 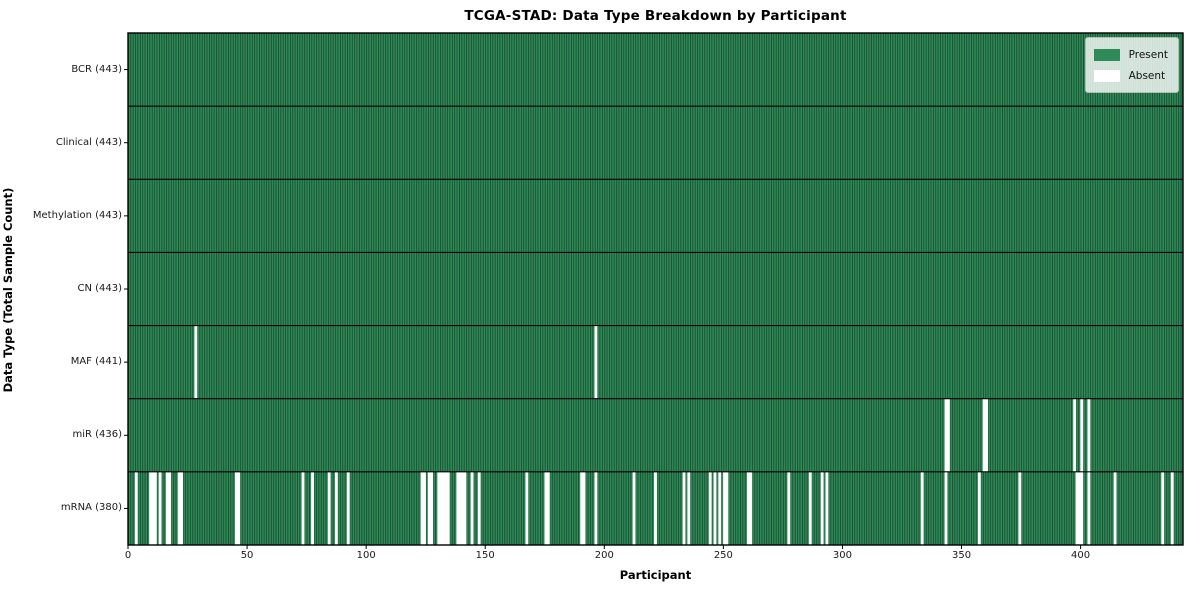 I want to click on x-tick-label: 150, so click(x=485, y=555).